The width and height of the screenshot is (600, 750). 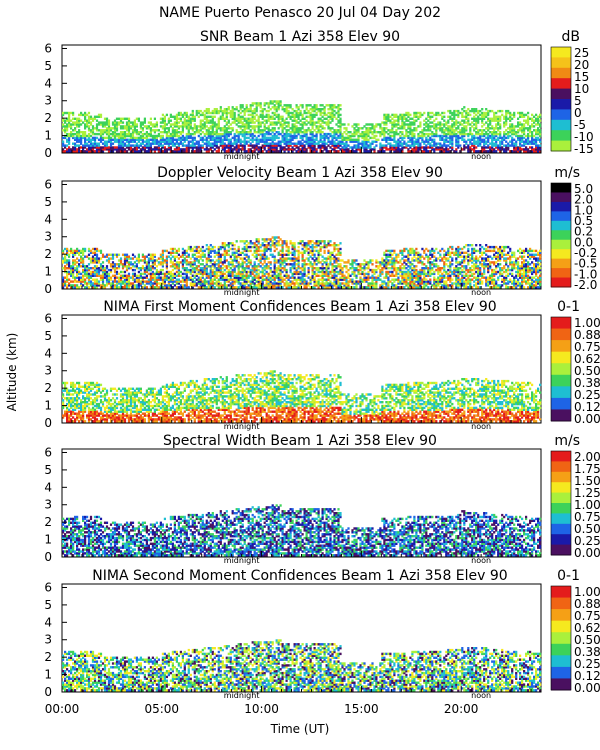 What do you see at coordinates (587, 457) in the screenshot?
I see `colorbar-tick-label: 2.00` at bounding box center [587, 457].